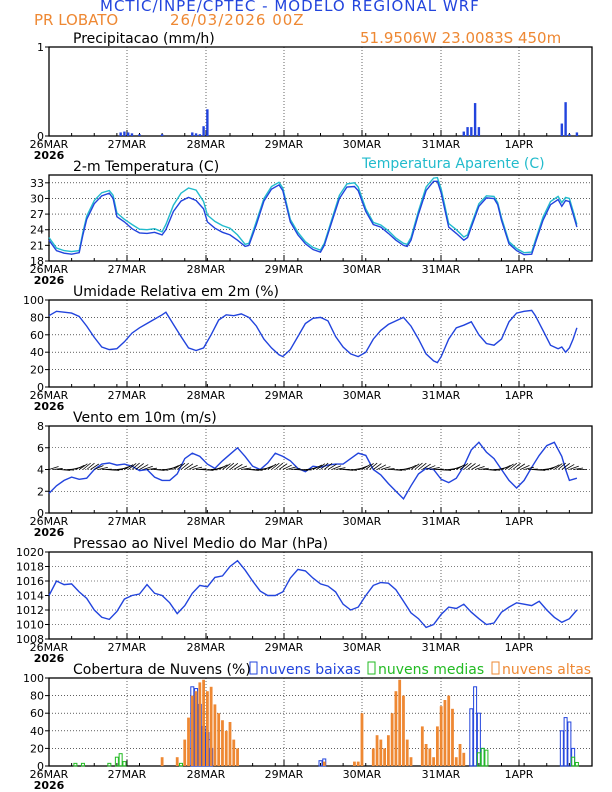 The image size is (612, 792). What do you see at coordinates (313, 336) in the screenshot?
I see `series-line-umidade` at bounding box center [313, 336].